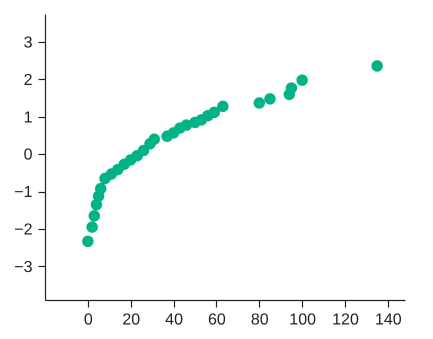 This screenshot has width=433, height=339. Describe the element at coordinates (28, 155) in the screenshot. I see `y-tick-label: 0` at that location.